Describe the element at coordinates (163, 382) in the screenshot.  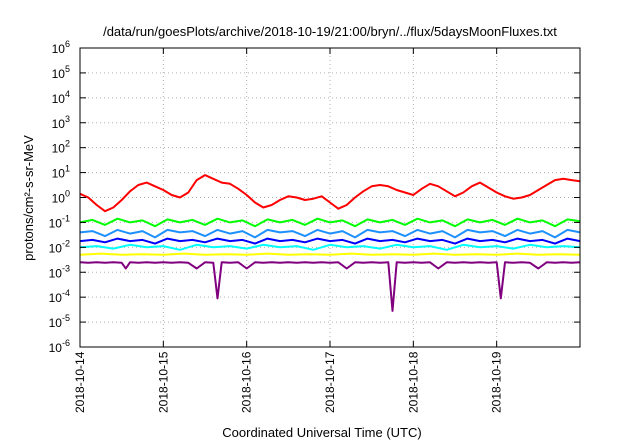
I see `x-tick-label: 2018-10-15` at that location.